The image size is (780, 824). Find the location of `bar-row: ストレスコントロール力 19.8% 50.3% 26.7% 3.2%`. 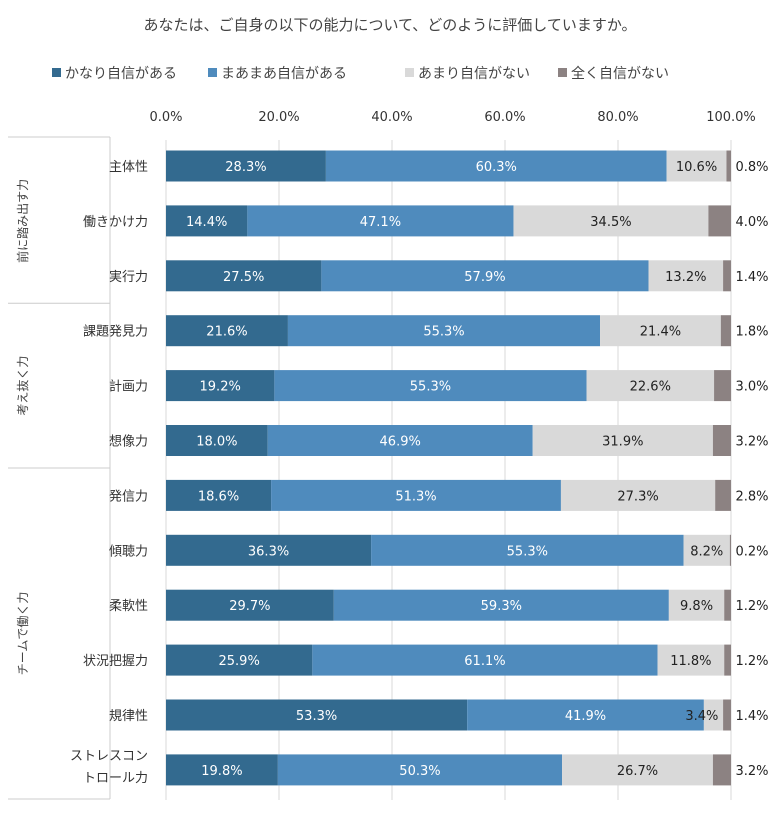

bar-row: ストレスコントロール力 19.8% 50.3% 26.7% 3.2% is located at coordinates (419, 767).